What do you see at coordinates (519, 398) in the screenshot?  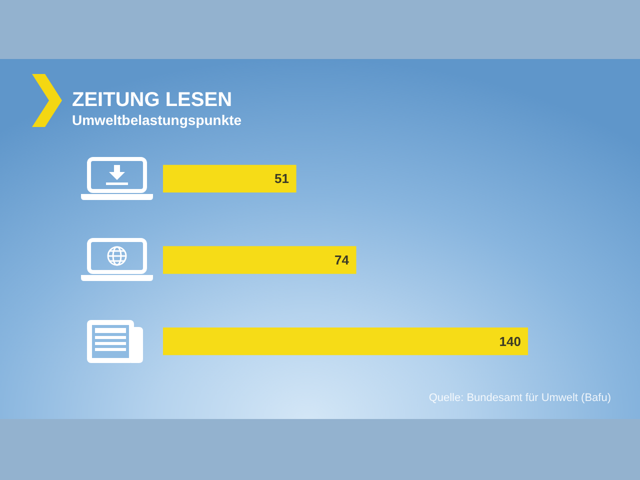 I see `source-note: Quelle: Bundesamt für Umwelt (Bafu)` at bounding box center [519, 398].